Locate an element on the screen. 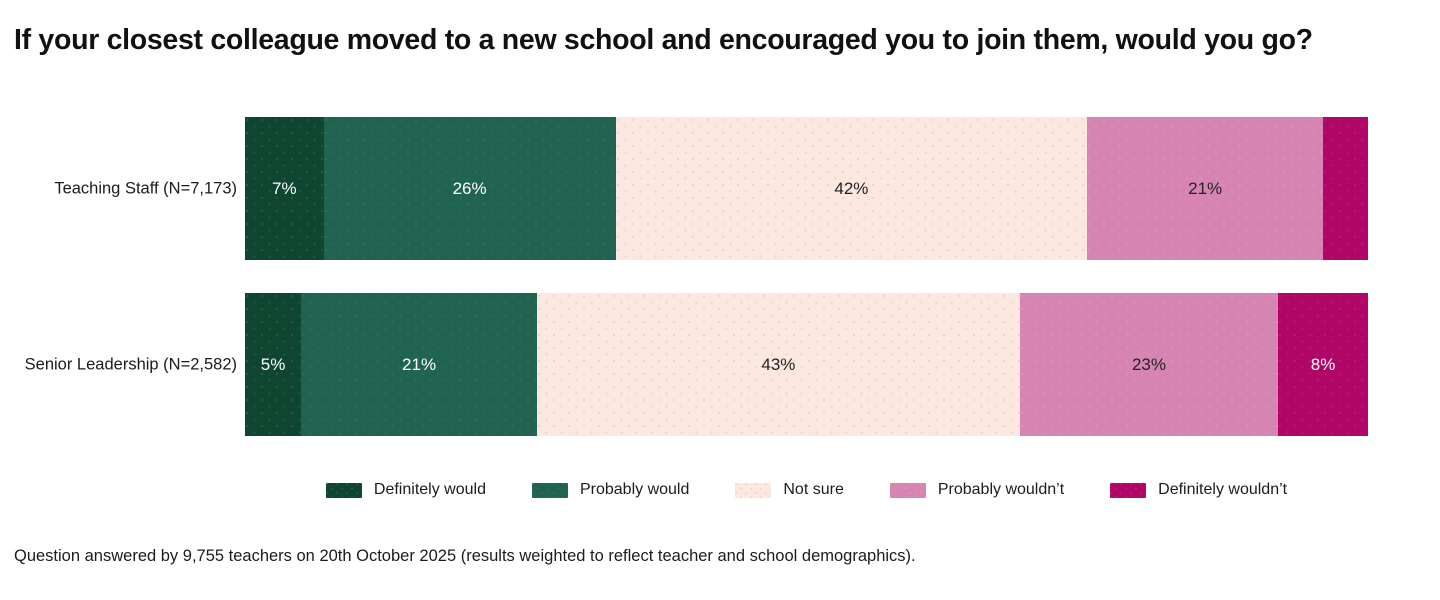 The image size is (1440, 600). segment-value-label: 42% is located at coordinates (851, 188).